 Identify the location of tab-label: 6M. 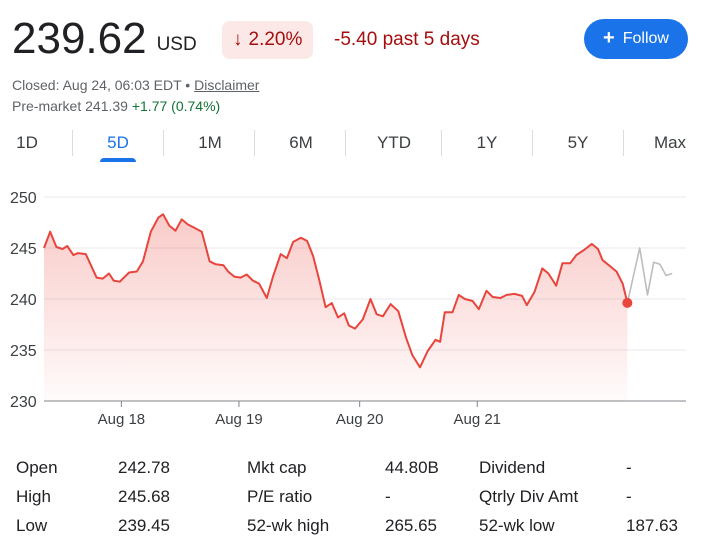
(301, 142).